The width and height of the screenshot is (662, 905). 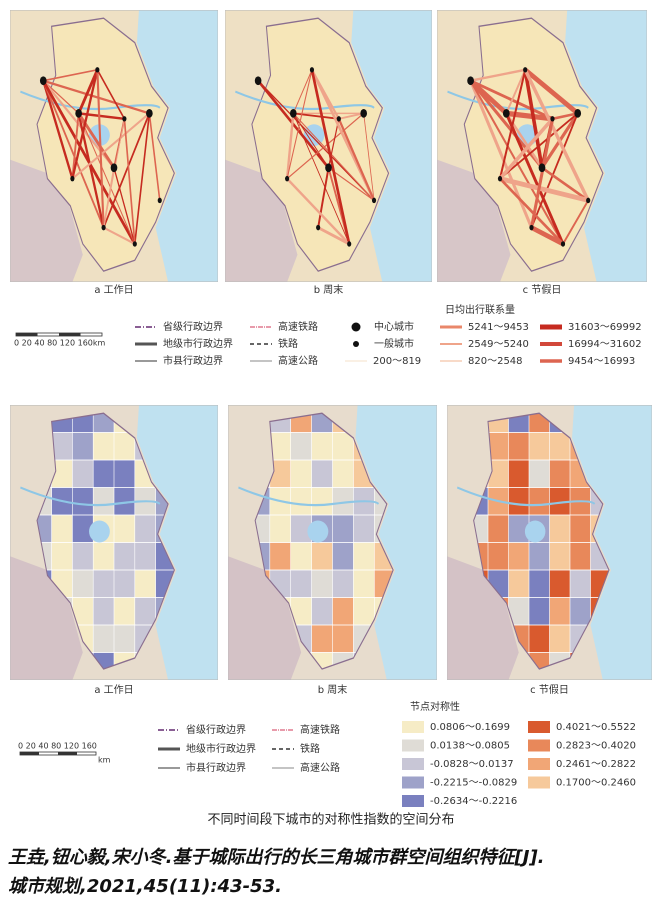 What do you see at coordinates (145, 886) in the screenshot?
I see `citation-line: 城市规划,2021,45(11):43-53.` at bounding box center [145, 886].